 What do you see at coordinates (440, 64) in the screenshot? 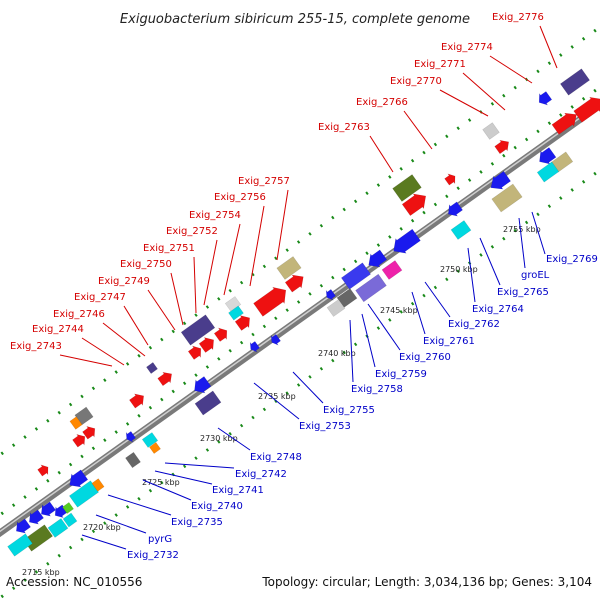
I see `forward-gene-label: Exig_2771` at bounding box center [440, 64].